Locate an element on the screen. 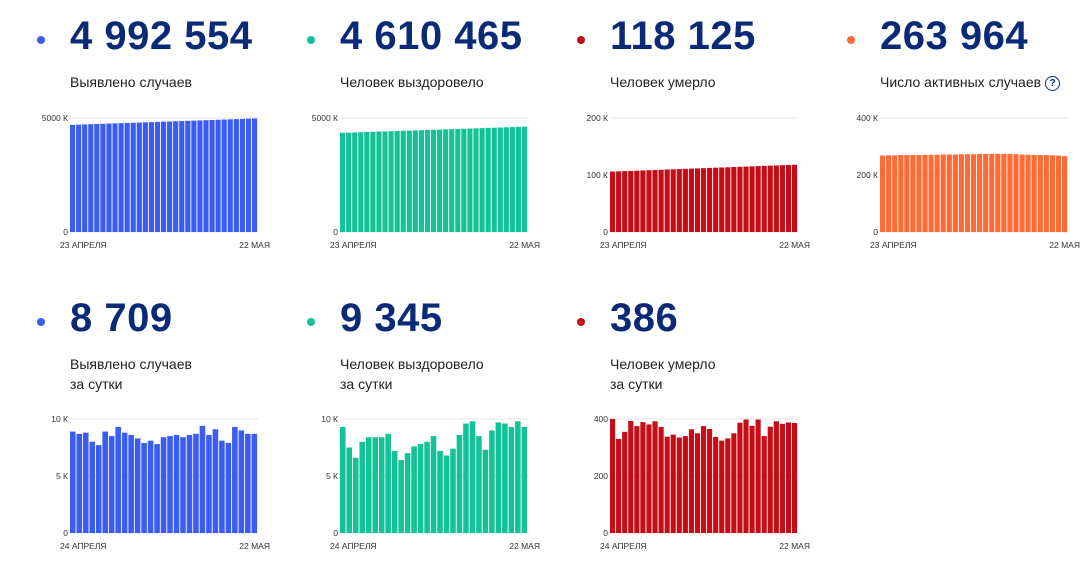 Image resolution: width=1085 pixels, height=579 pixels. stat-label: Выявлено случаев is located at coordinates (131, 364).